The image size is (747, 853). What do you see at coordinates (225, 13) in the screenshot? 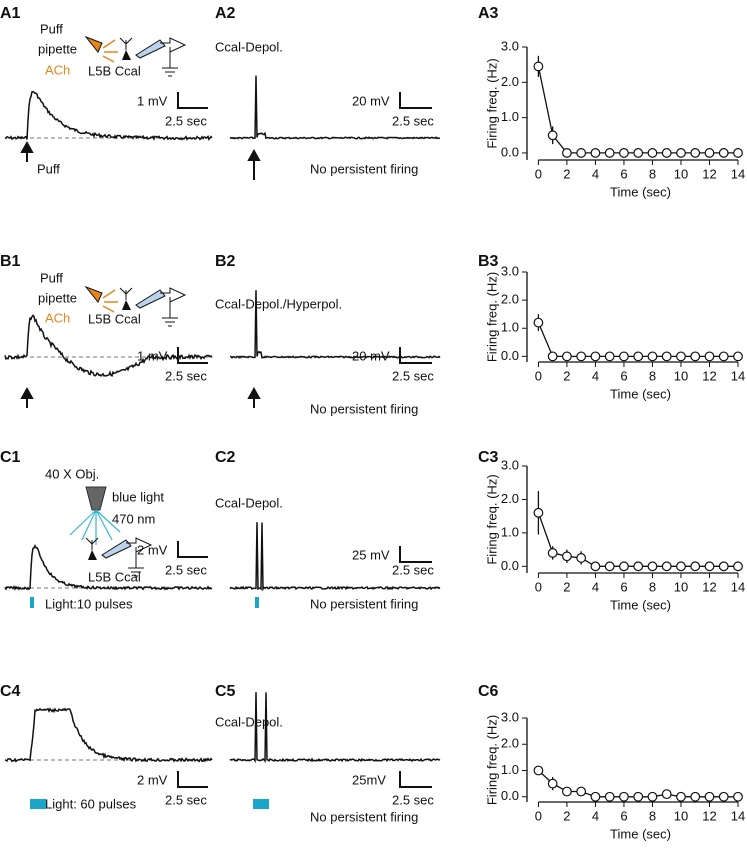
I see `panel-label: A2` at bounding box center [225, 13].